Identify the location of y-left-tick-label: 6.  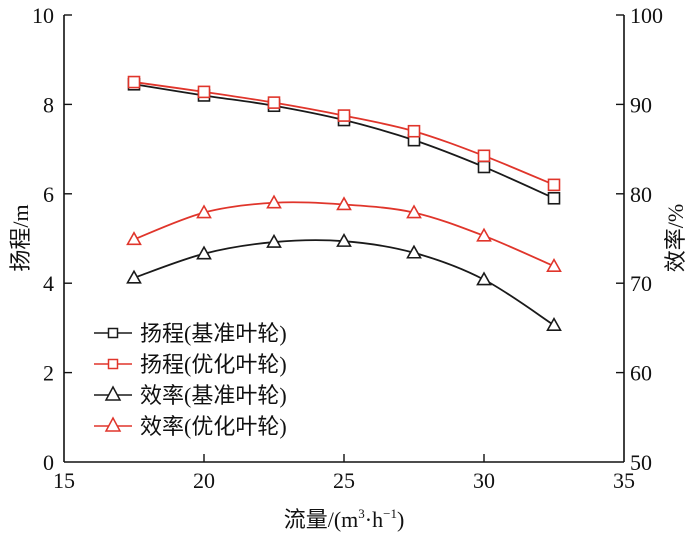
(48, 194).